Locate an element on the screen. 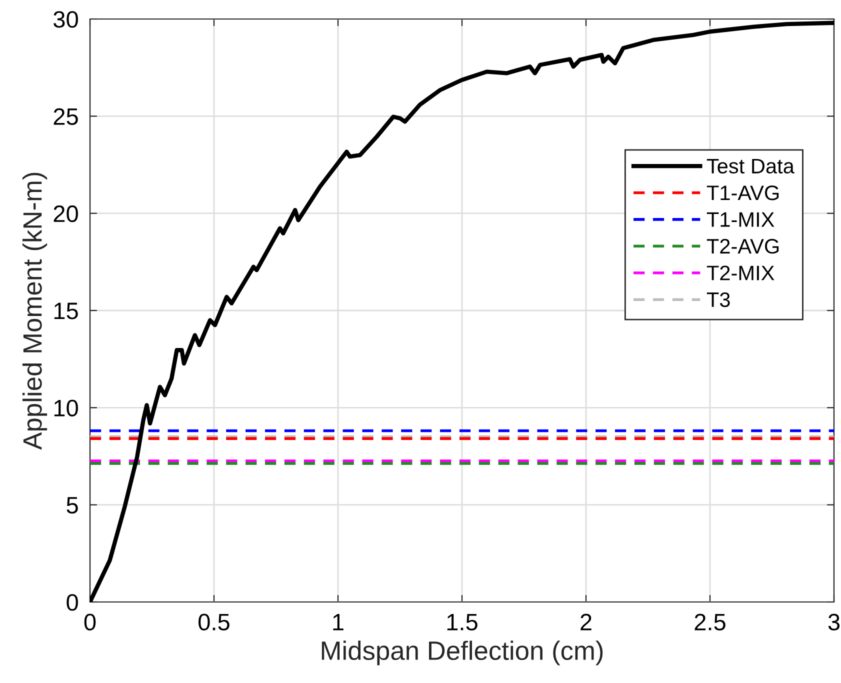 The image size is (841, 683). x-tick-label: 2.5 is located at coordinates (710, 622).